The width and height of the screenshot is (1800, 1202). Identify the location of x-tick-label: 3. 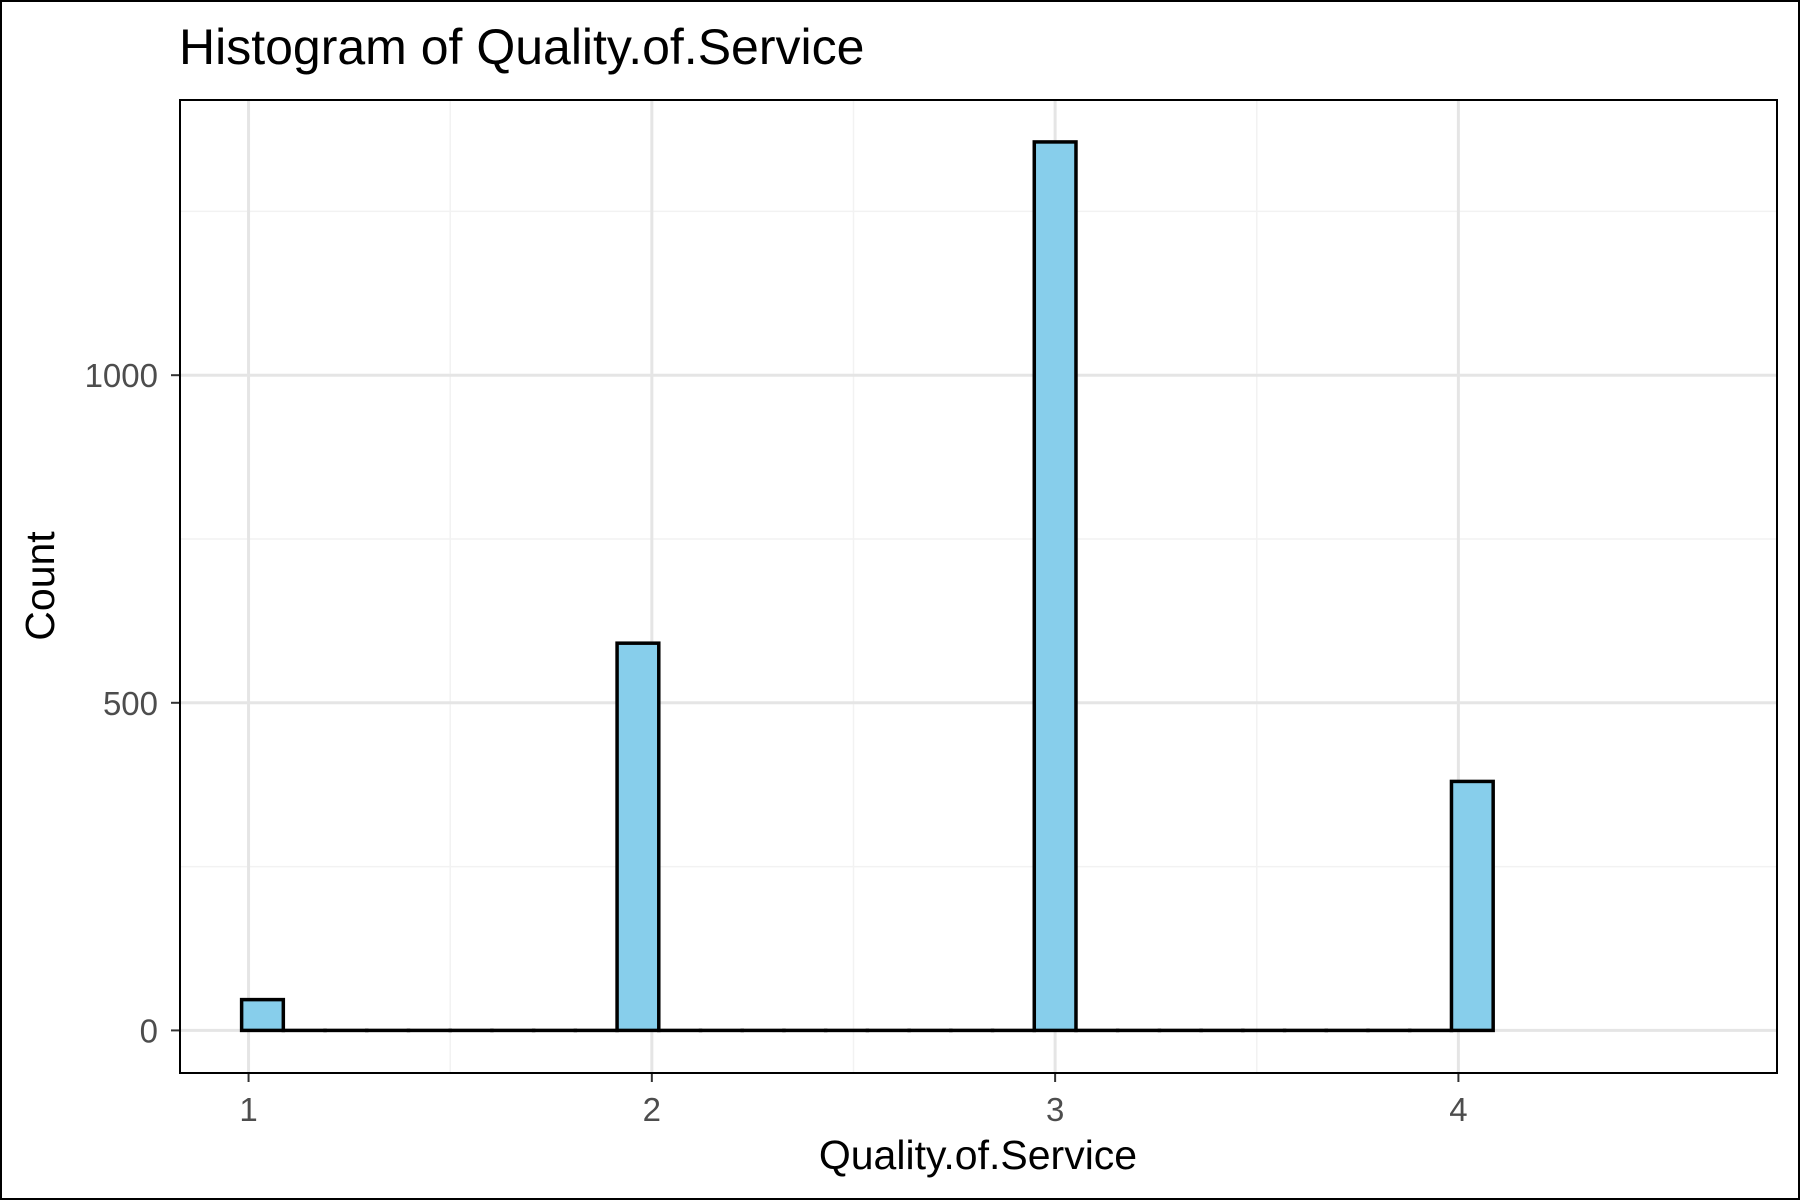
(1055, 1109).